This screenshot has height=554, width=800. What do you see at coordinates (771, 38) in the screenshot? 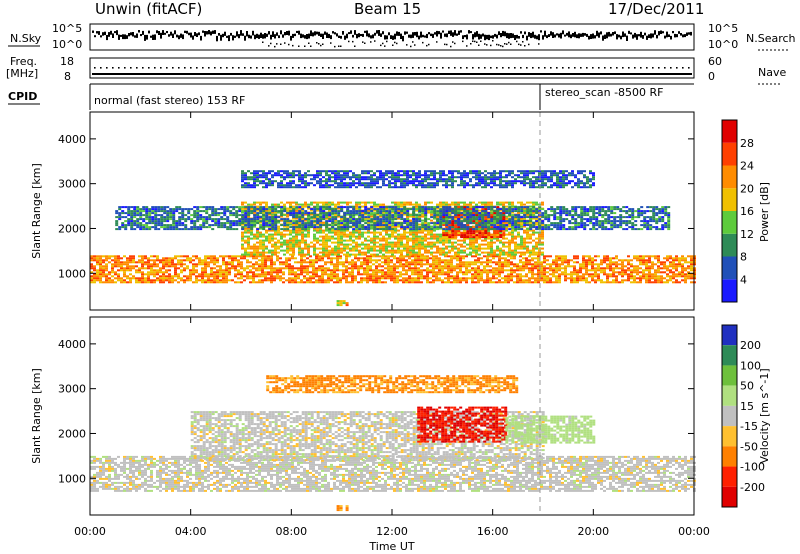
I see `nsearch-label: N.Search` at bounding box center [771, 38].